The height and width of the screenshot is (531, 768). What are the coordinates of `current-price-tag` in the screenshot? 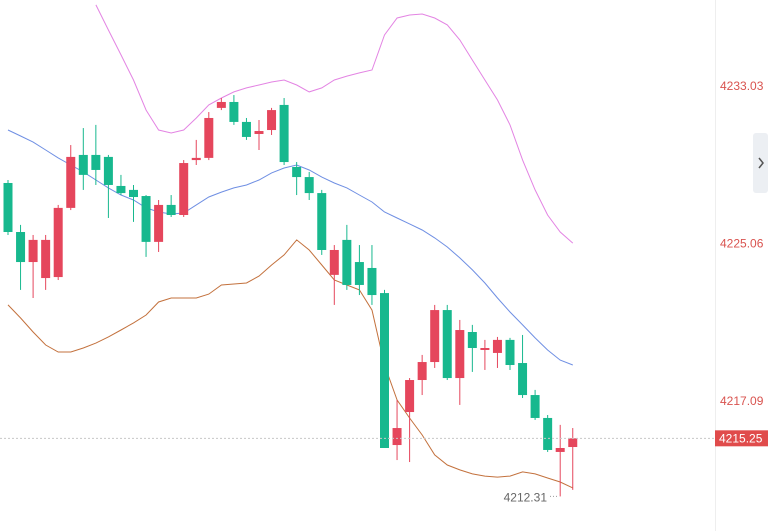 It's located at (741, 438).